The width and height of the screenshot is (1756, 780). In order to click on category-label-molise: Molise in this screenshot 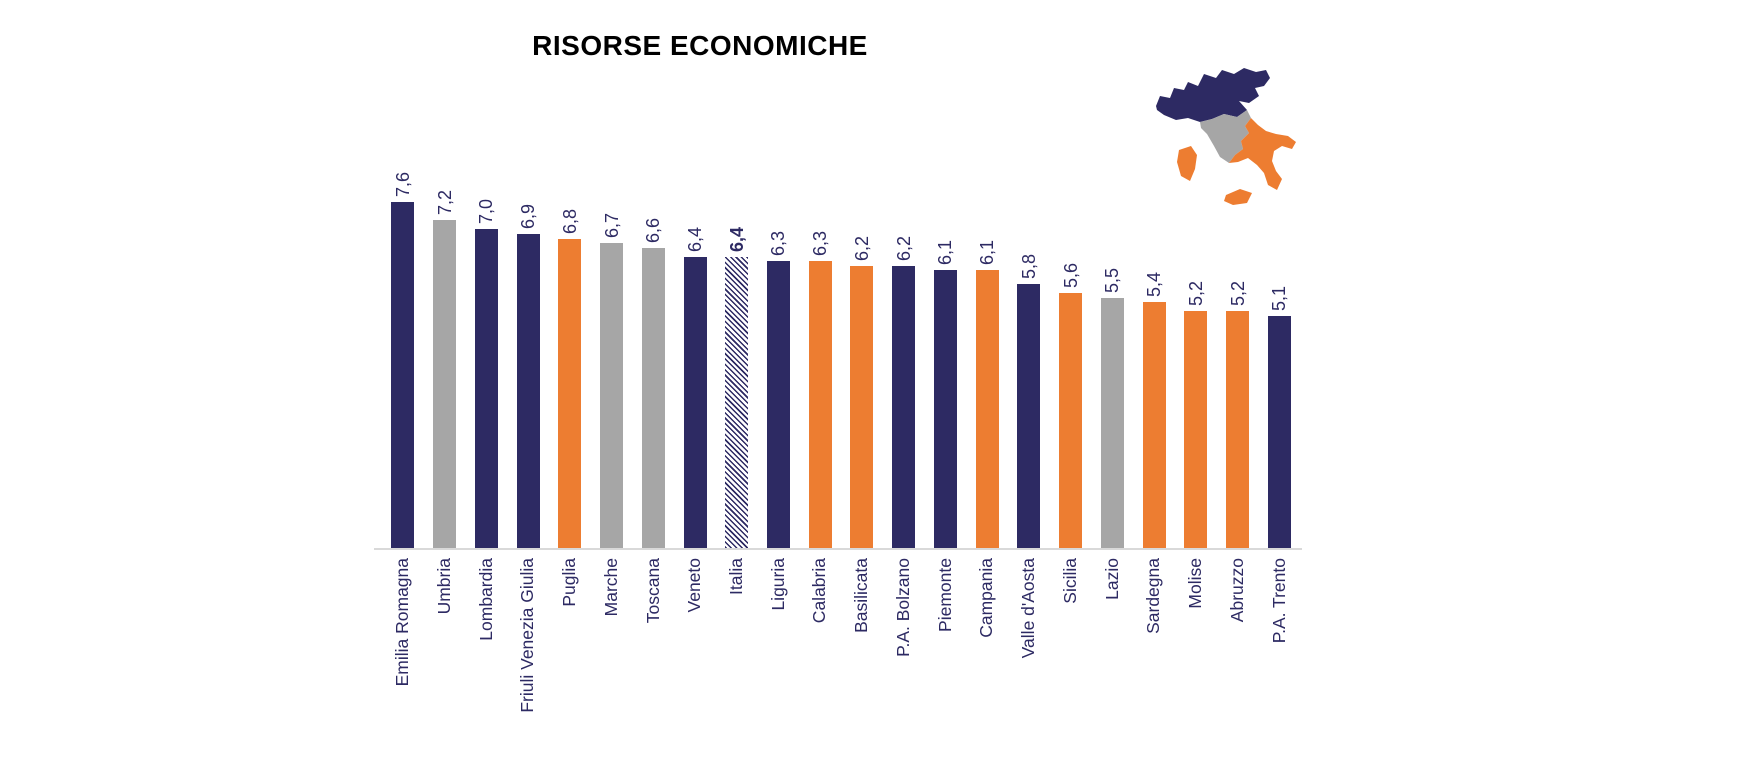, I will do `click(1195, 583)`.